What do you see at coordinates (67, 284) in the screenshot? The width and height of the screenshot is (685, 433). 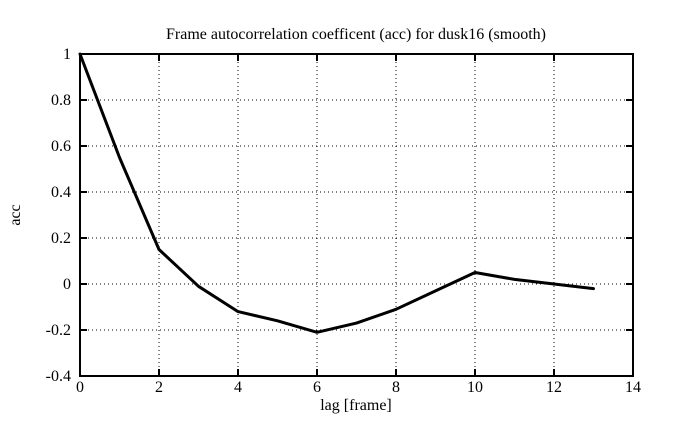 I see `y-tick-label: 0` at bounding box center [67, 284].